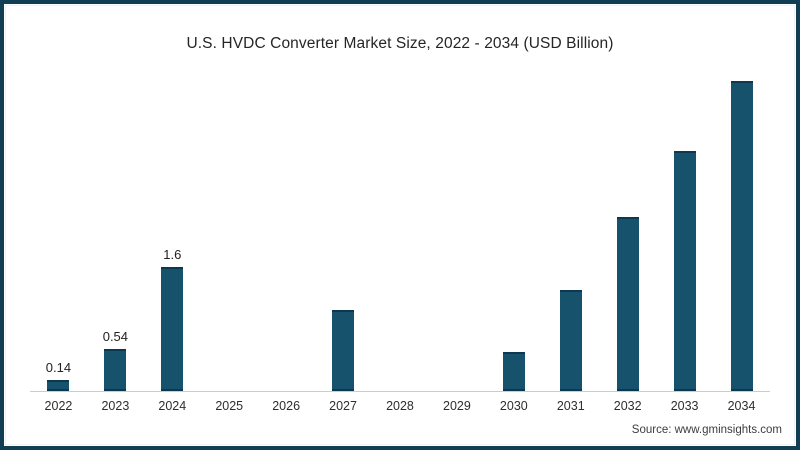 The height and width of the screenshot is (450, 800). What do you see at coordinates (115, 406) in the screenshot?
I see `x-tick-2023: 2023` at bounding box center [115, 406].